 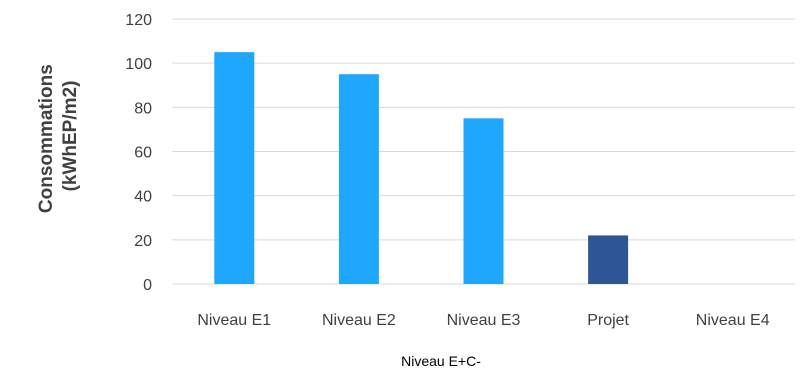 What do you see at coordinates (143, 108) in the screenshot?
I see `y-tick-label: 80` at bounding box center [143, 108].